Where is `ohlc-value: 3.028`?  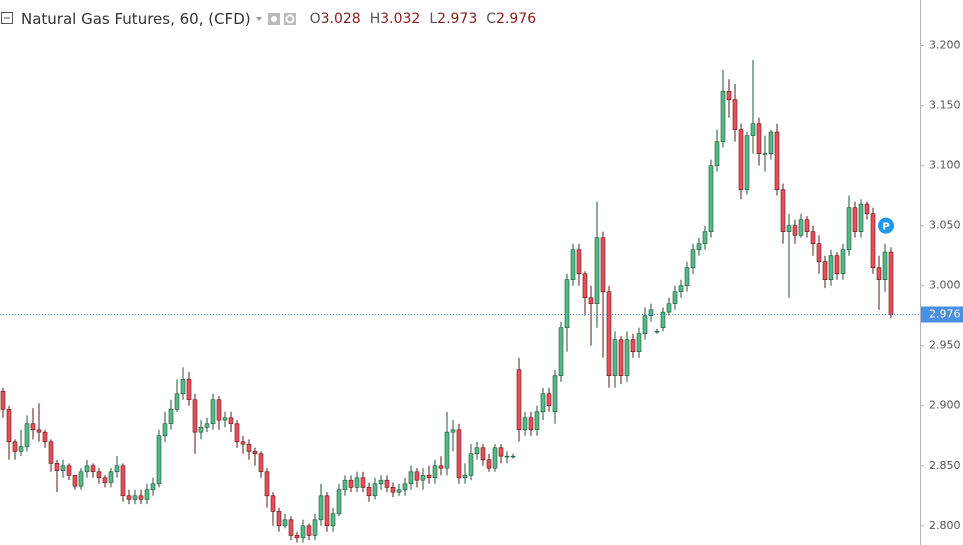
ohlc-value: 3.028 is located at coordinates (340, 19).